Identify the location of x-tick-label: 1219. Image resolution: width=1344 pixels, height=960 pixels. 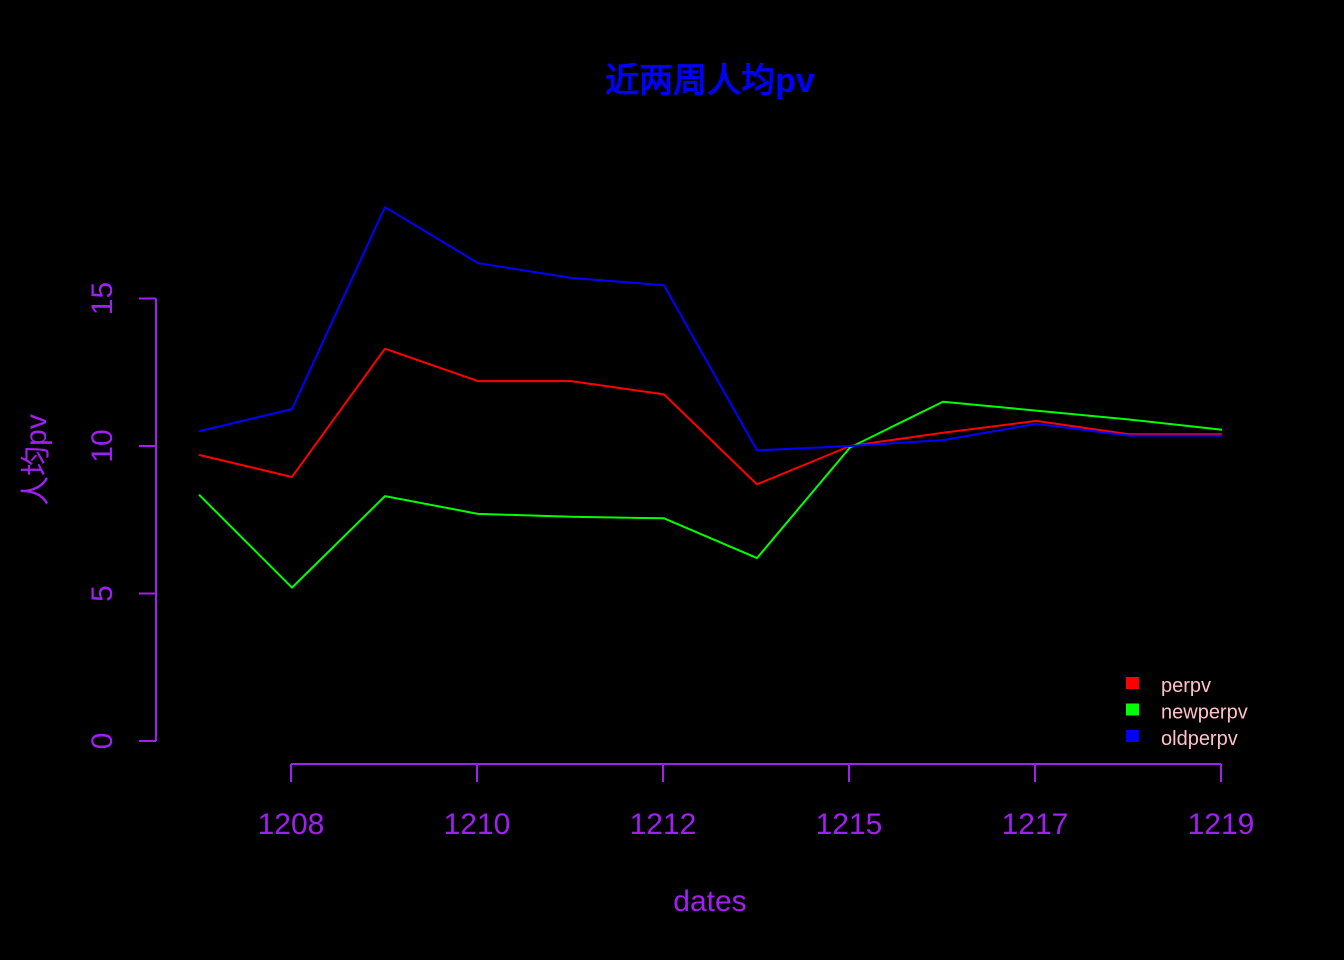
(1221, 824).